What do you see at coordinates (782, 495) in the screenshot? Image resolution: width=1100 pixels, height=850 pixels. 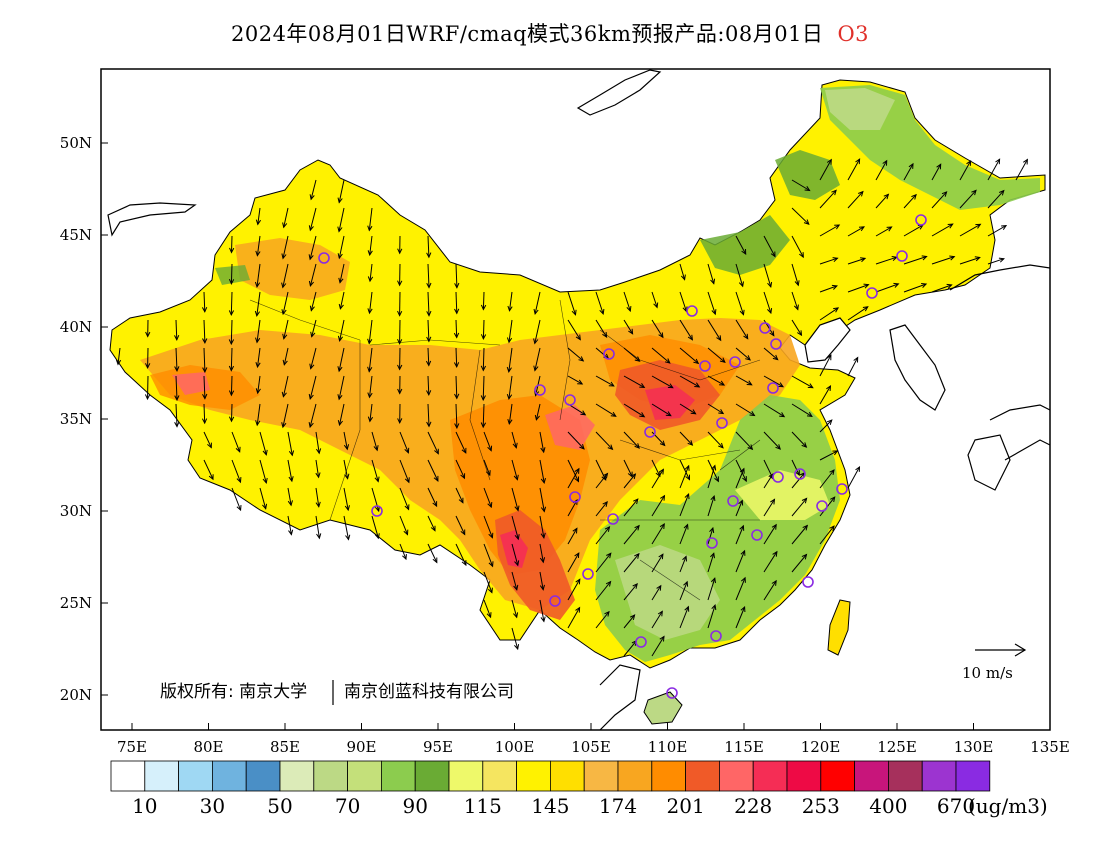 I see `zone-yellow-yangtze` at bounding box center [782, 495].